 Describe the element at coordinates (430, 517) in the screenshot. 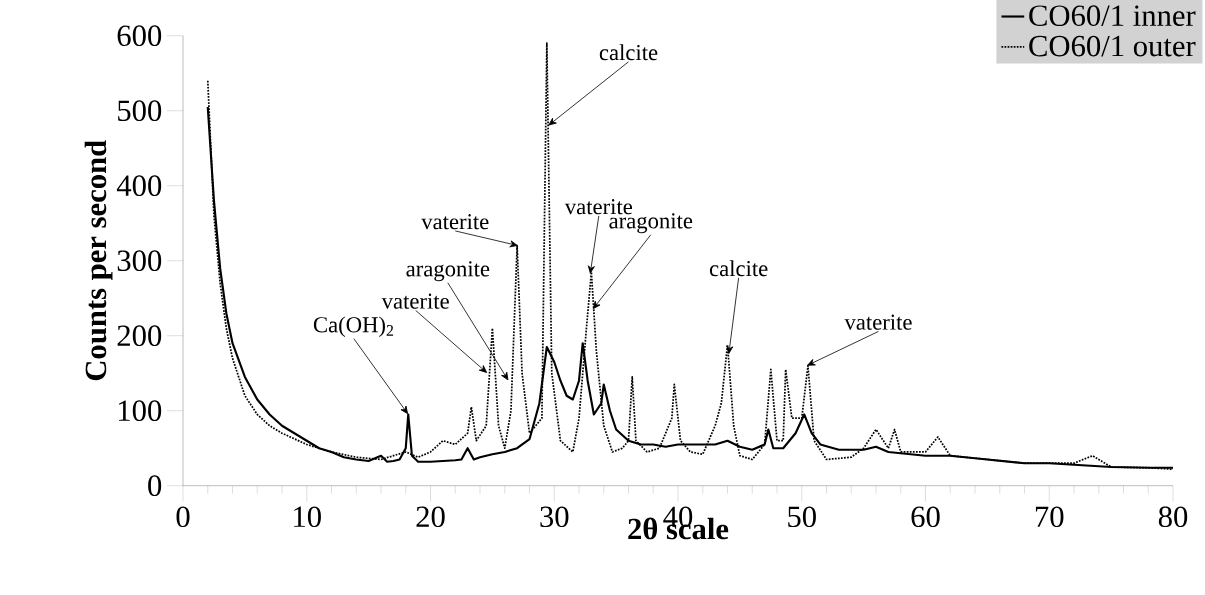

I see `x-tick-label: 20` at that location.